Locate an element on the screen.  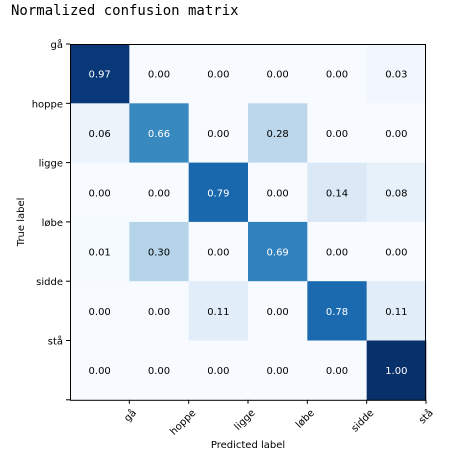
x-tick-label: løbe is located at coordinates (305, 419).